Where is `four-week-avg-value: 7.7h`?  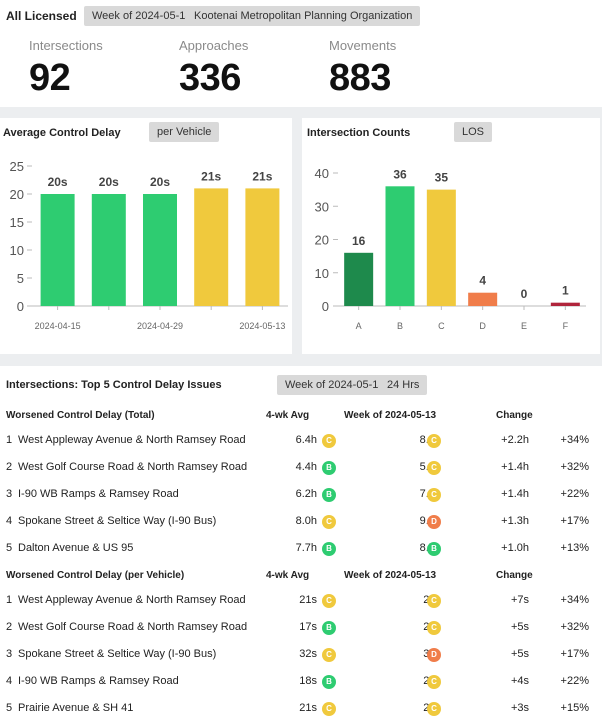 four-week-avg-value: 7.7h is located at coordinates (306, 548).